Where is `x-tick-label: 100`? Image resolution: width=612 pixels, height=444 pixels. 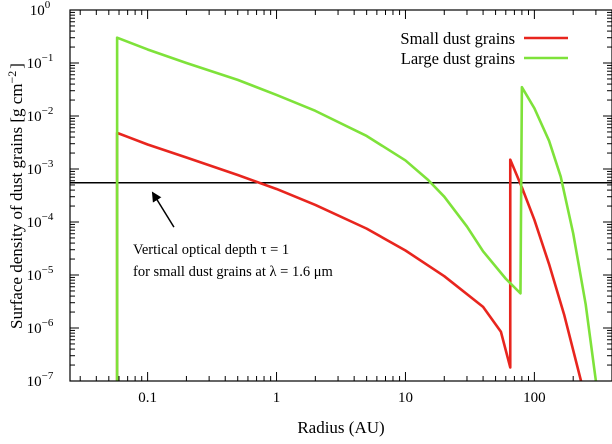
x-tick-label: 100 is located at coordinates (534, 398).